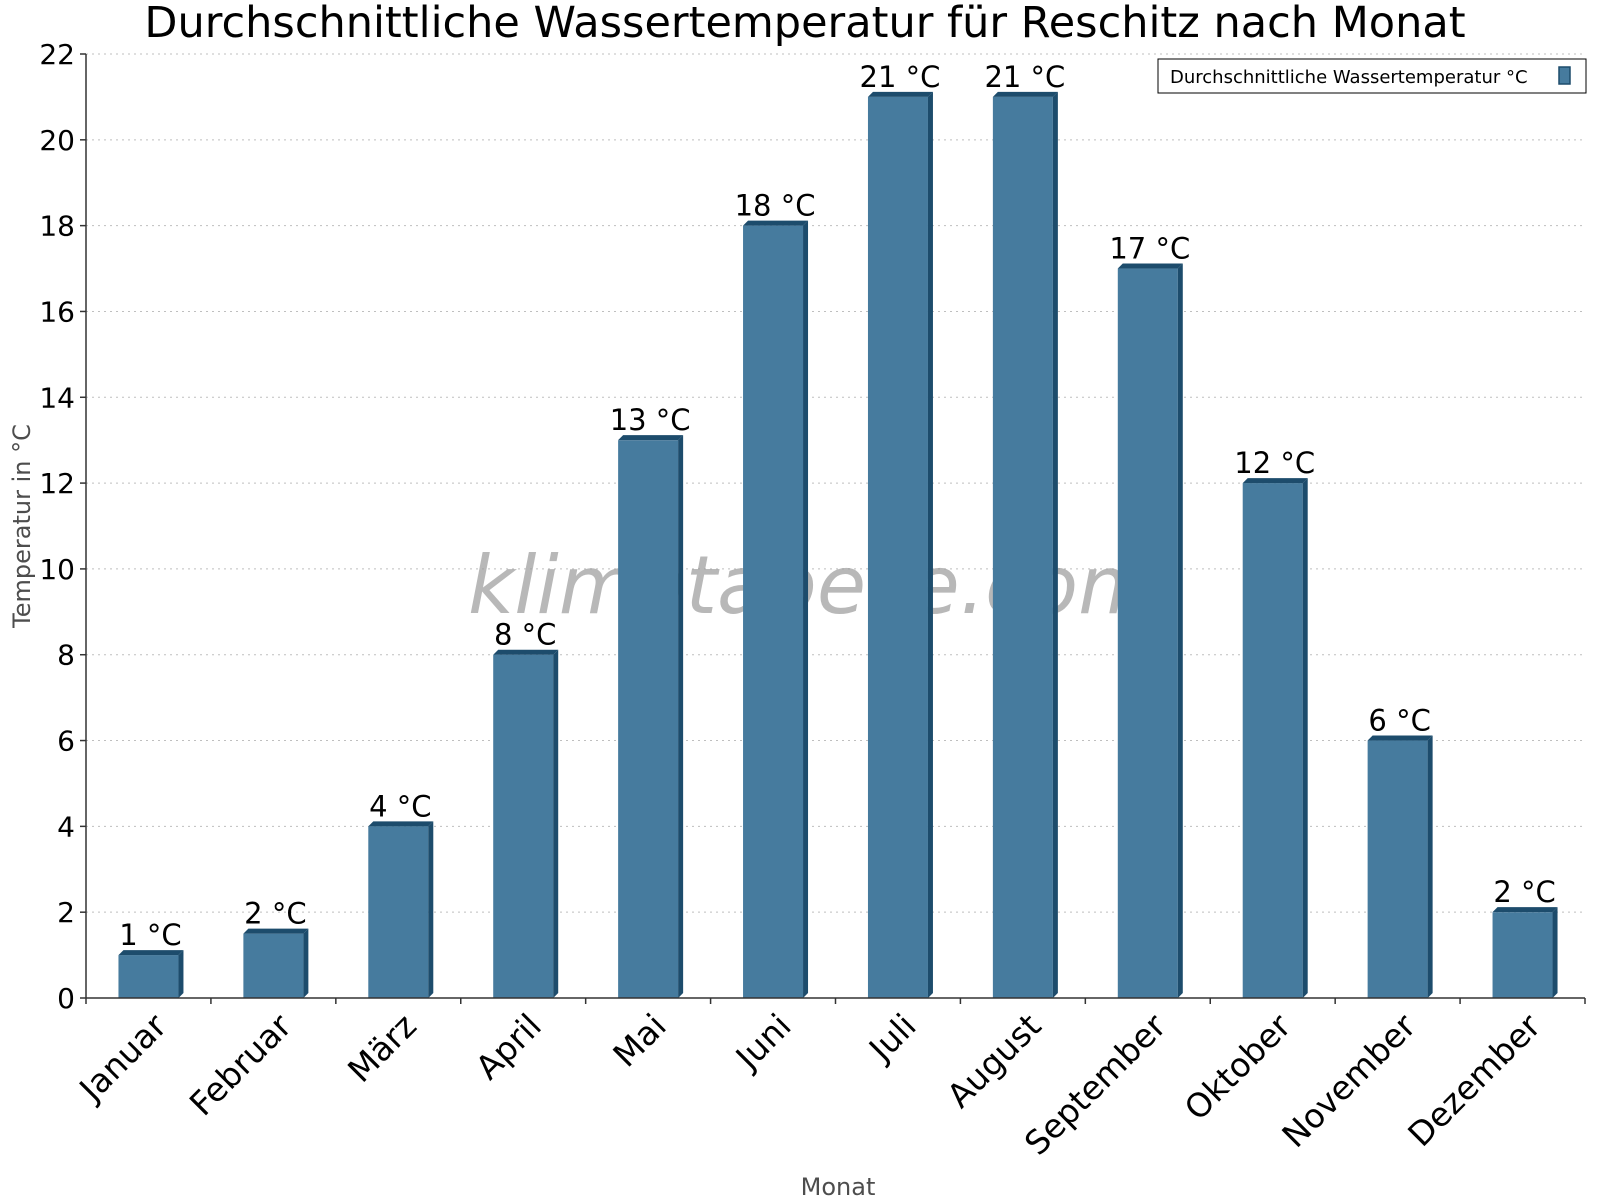 This screenshot has width=1600, height=1200. Describe the element at coordinates (400, 806) in the screenshot. I see `data-label: 4 °C` at that location.